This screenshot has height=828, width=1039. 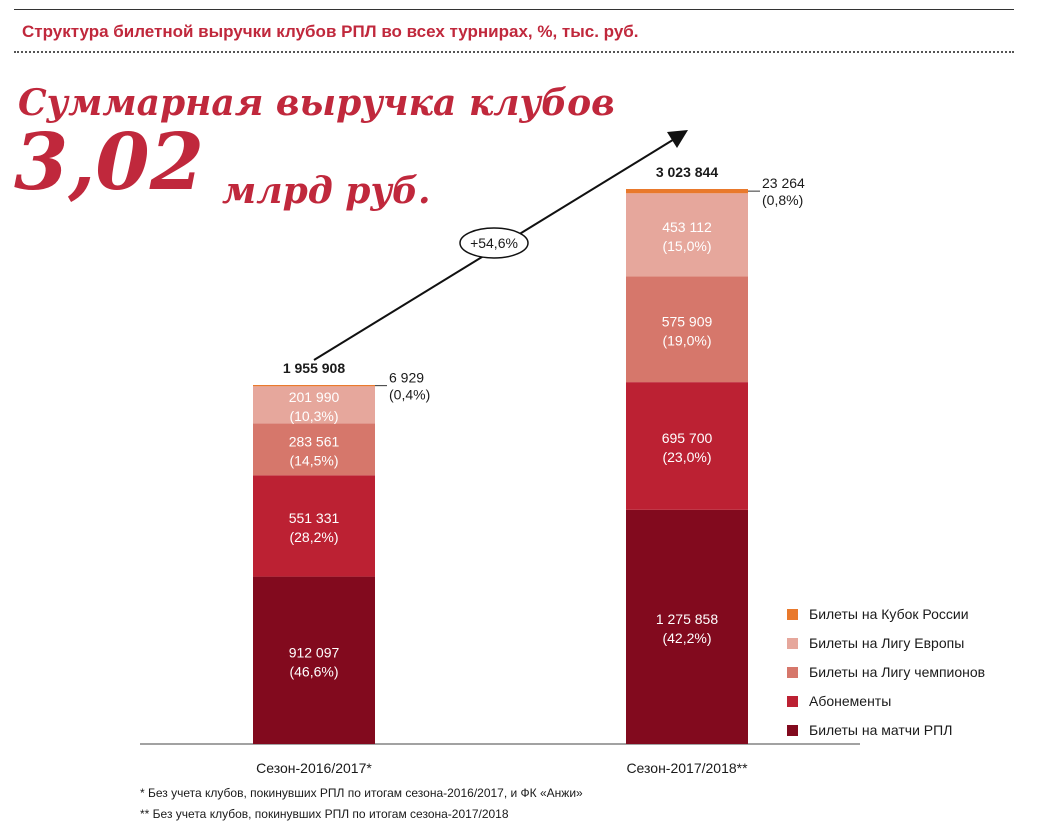 What do you see at coordinates (889, 614) in the screenshot?
I see `legend-label: Билеты на Кубок России` at bounding box center [889, 614].